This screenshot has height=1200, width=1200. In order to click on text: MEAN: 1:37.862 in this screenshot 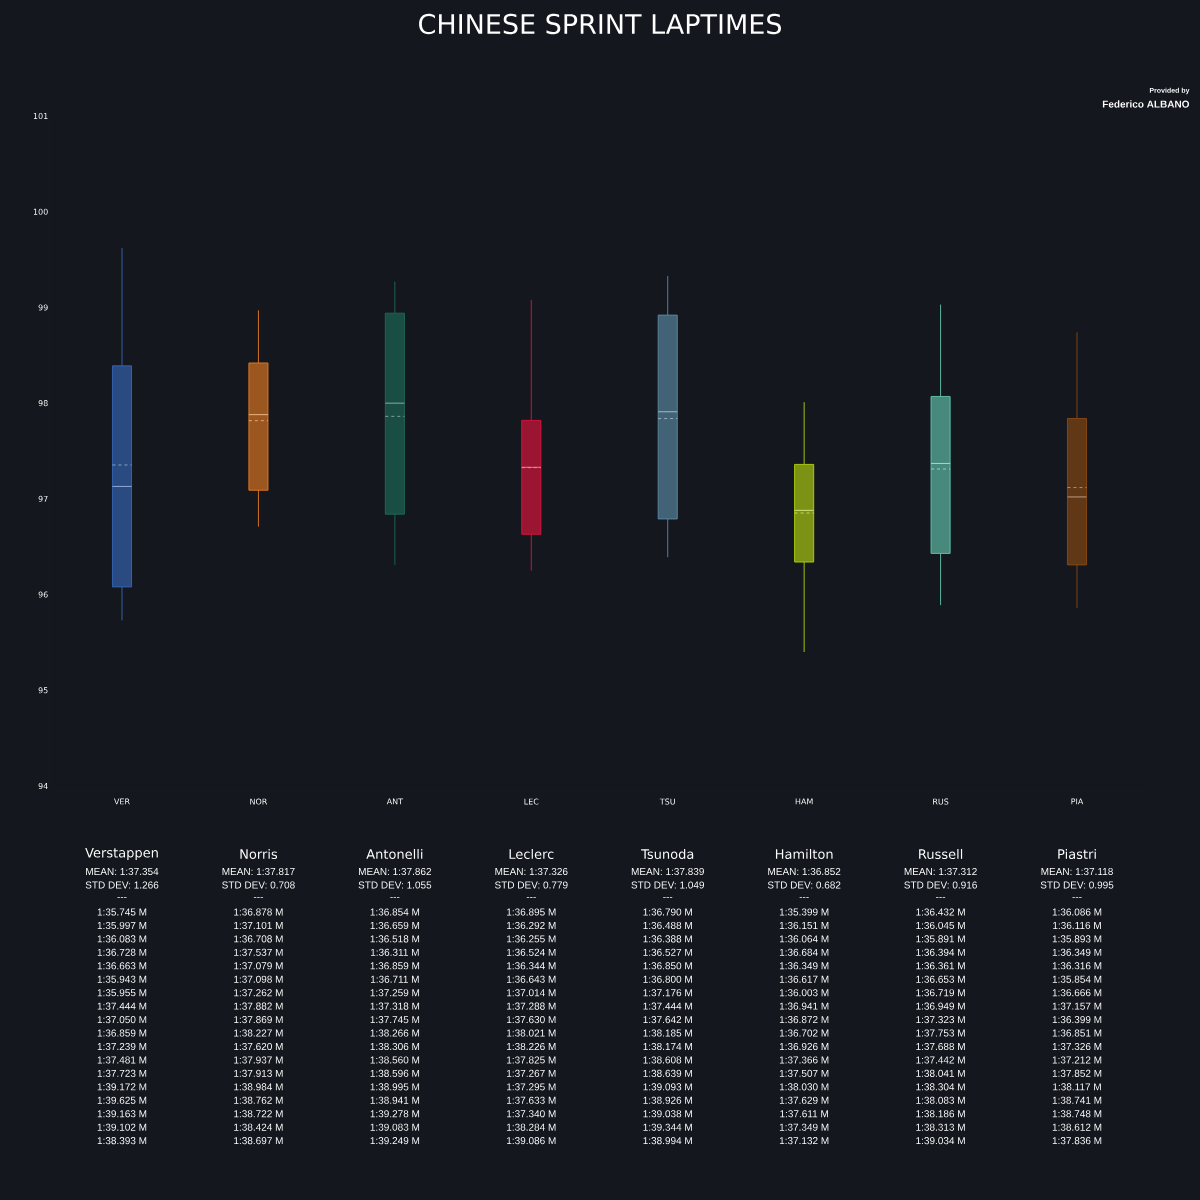, I will do `click(395, 871)`.